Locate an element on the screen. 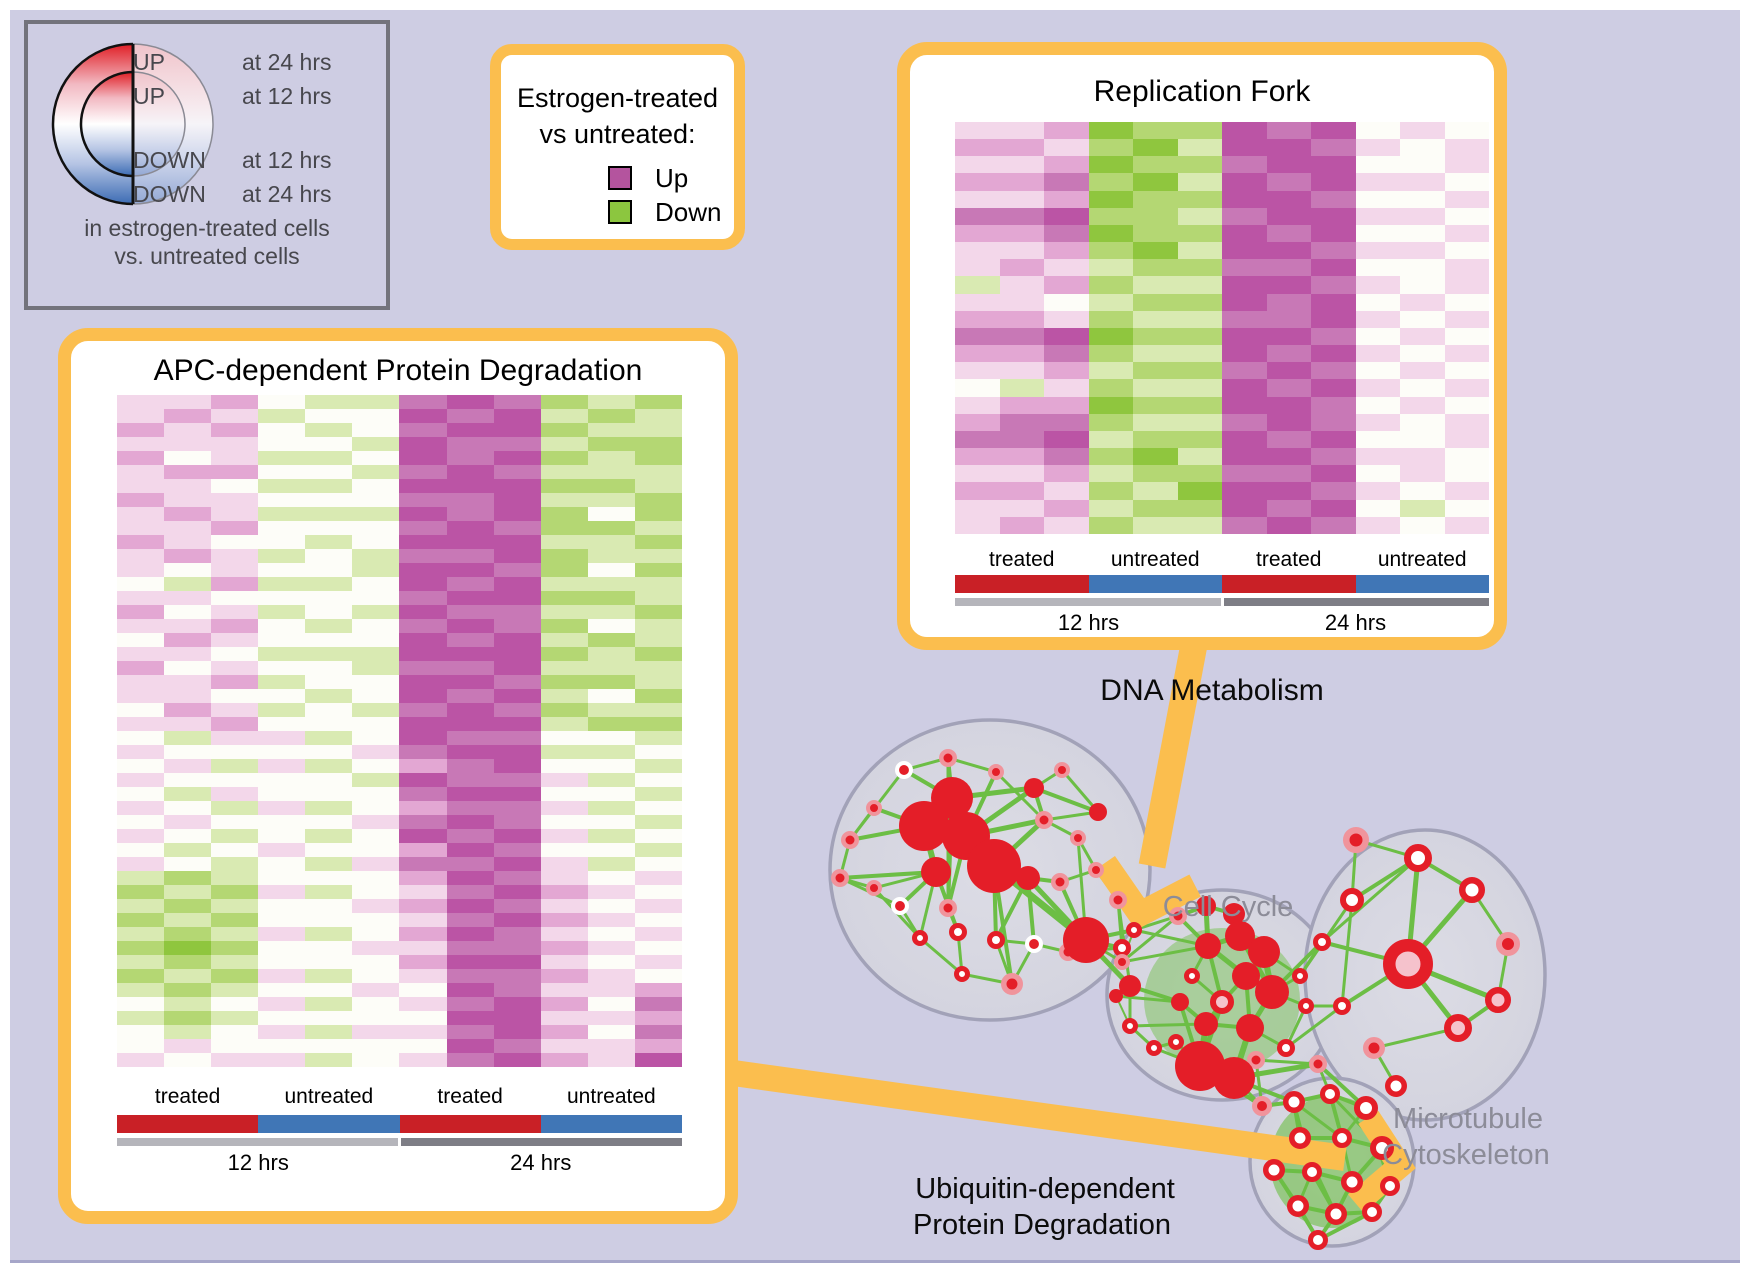 The image size is (1750, 1279). label-ubiquitin-line1: Ubiquitin-dependent is located at coordinates (1045, 1189).